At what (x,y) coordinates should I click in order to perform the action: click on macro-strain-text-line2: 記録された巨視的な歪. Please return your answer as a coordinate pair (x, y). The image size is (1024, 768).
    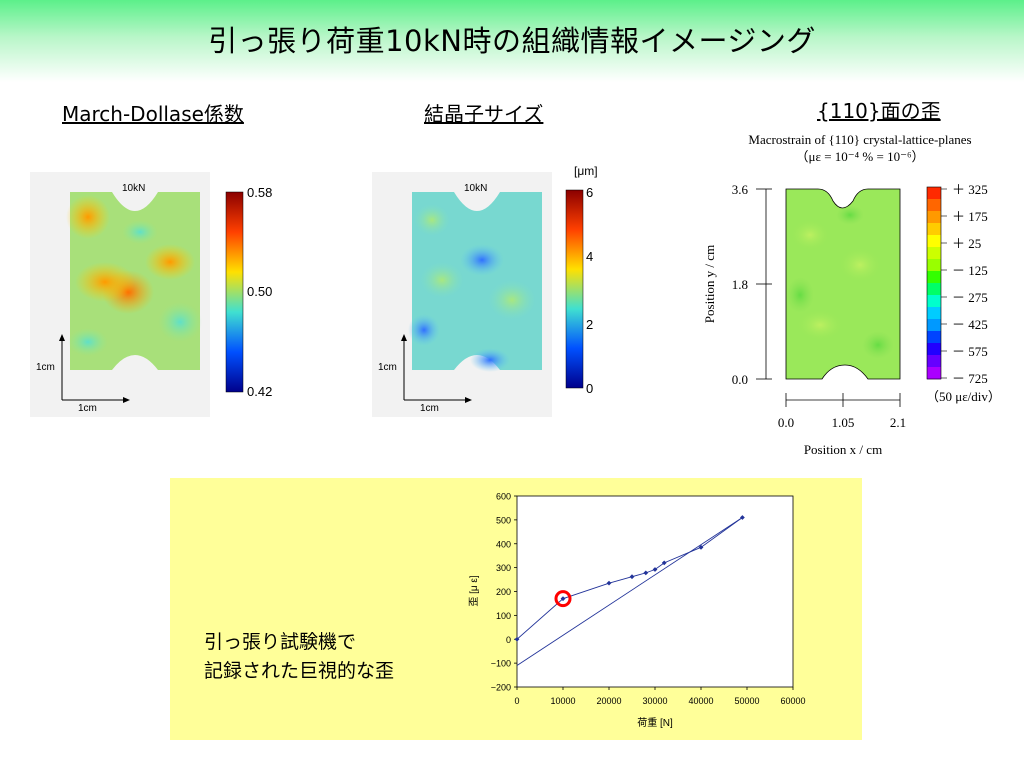
    Looking at the image, I should click on (299, 671).